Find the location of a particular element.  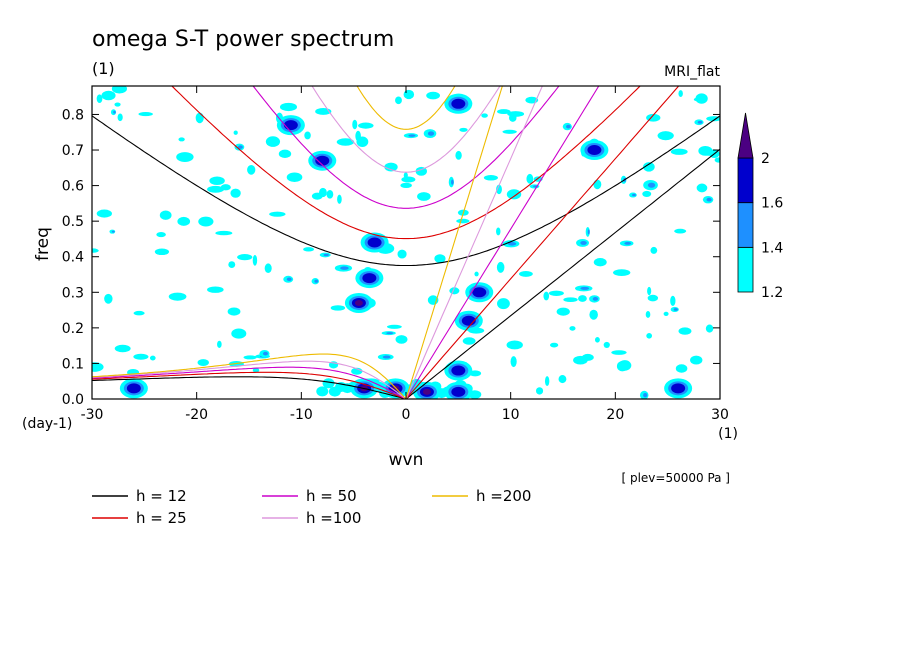

y-tick-label: 0.4 is located at coordinates (73, 258).